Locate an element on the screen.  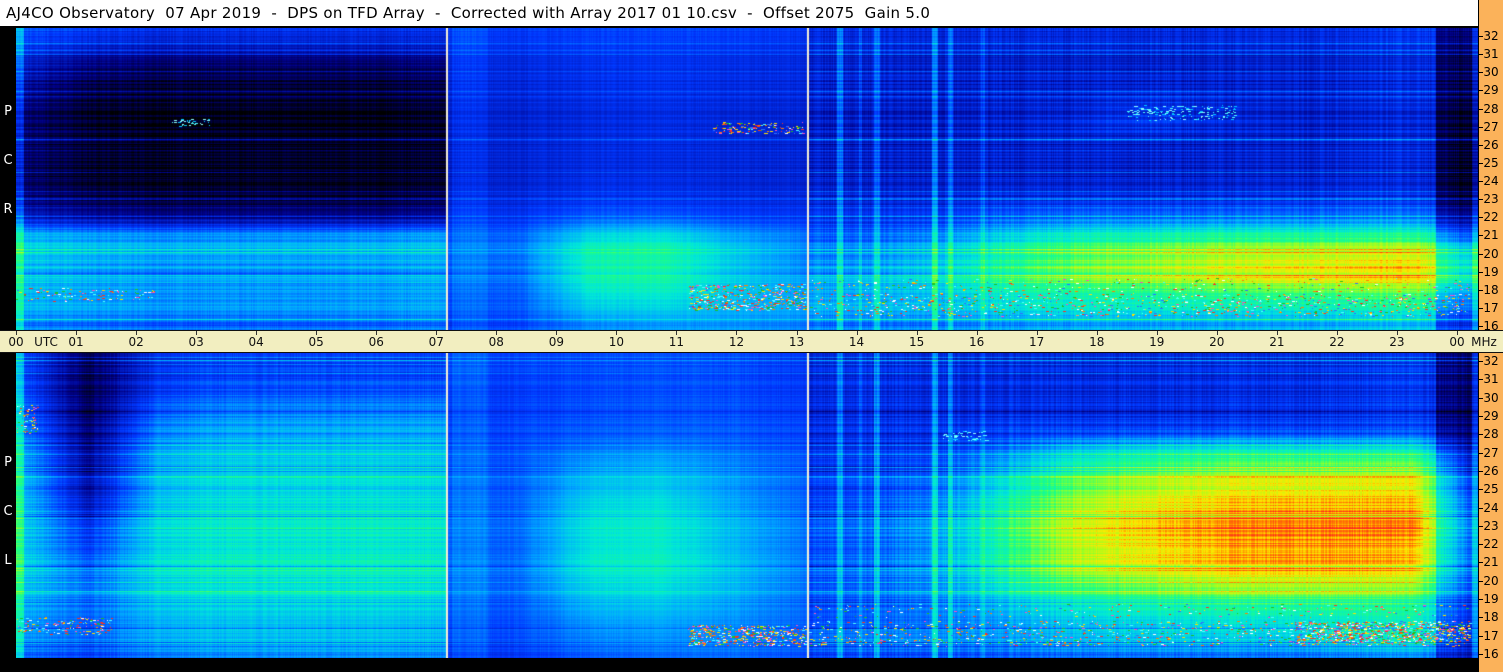
hour-tick-label: 08 is located at coordinates (496, 342).